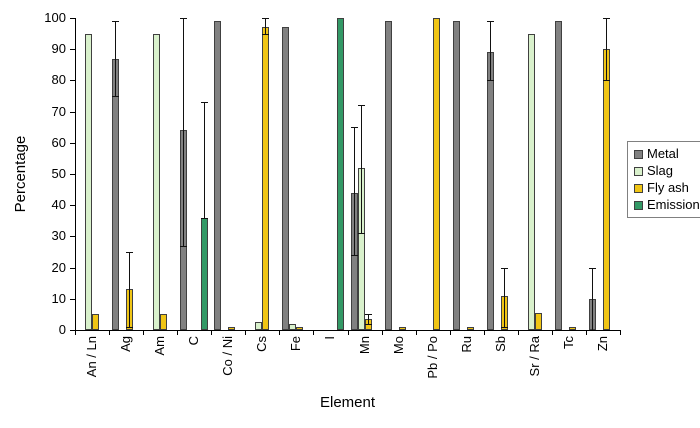  Describe the element at coordinates (638, 205) in the screenshot. I see `legend-swatch-emission` at that location.